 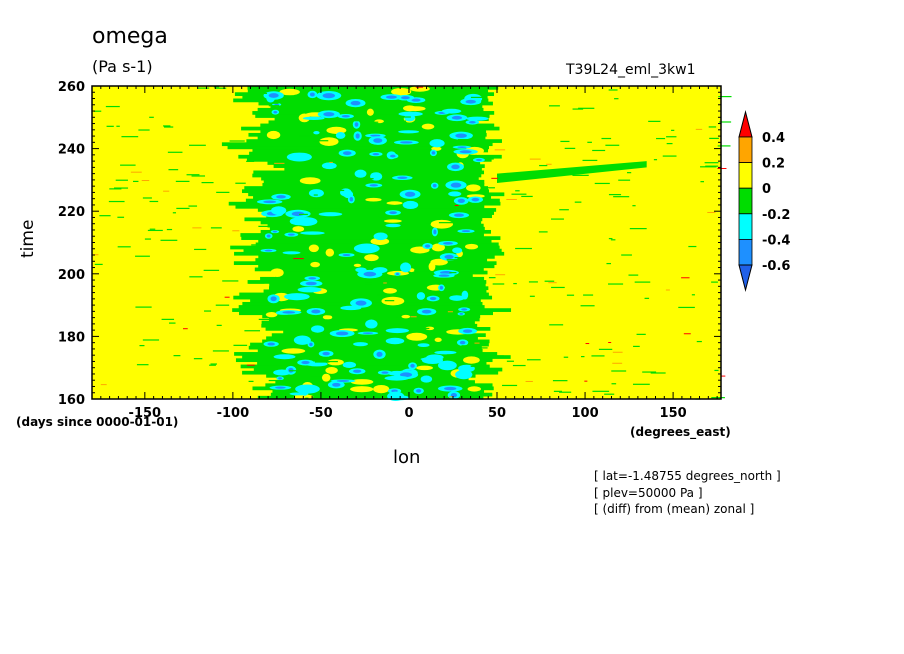 What do you see at coordinates (764, 201) in the screenshot?
I see `colorbar: 0.4 0.2 0 -0.2 -0.4 -0.6` at bounding box center [764, 201].